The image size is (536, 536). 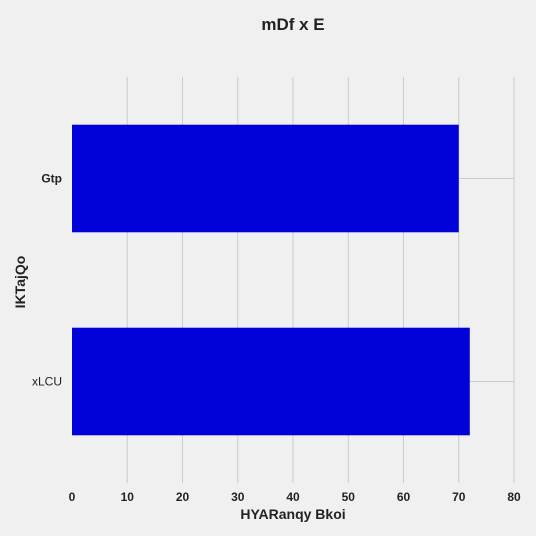 What do you see at coordinates (20, 282) in the screenshot?
I see `y-axis-label: IKTajQo` at bounding box center [20, 282].